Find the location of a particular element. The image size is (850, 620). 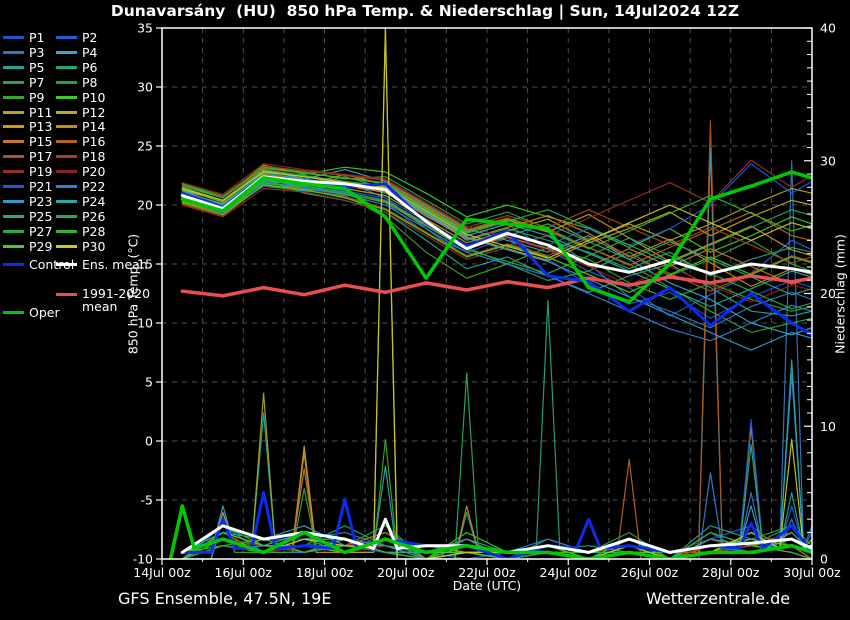

legend-label-p19: P19 is located at coordinates (41, 172).